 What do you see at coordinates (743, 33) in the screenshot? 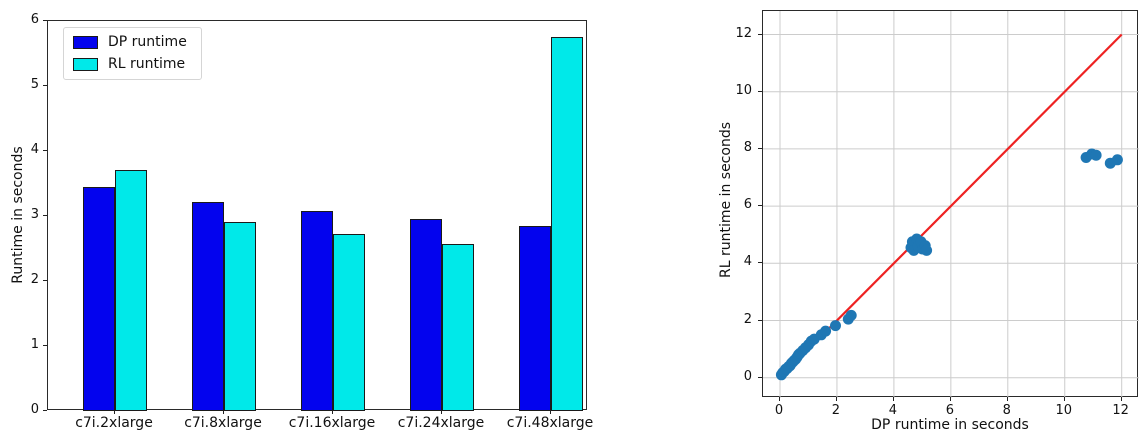
I see `y-tick-label: 12` at bounding box center [743, 33].